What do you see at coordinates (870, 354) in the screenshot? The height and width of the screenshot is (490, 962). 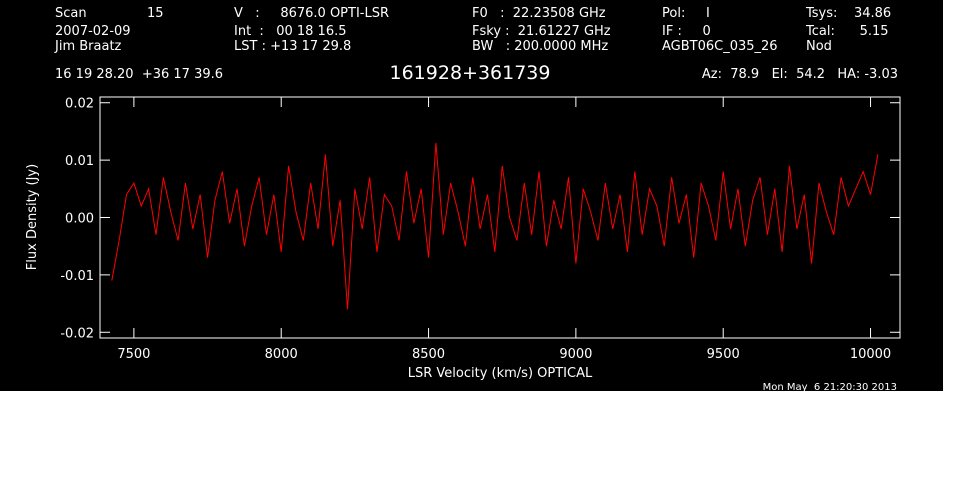 I see `x-tick-label: 10000` at bounding box center [870, 354].